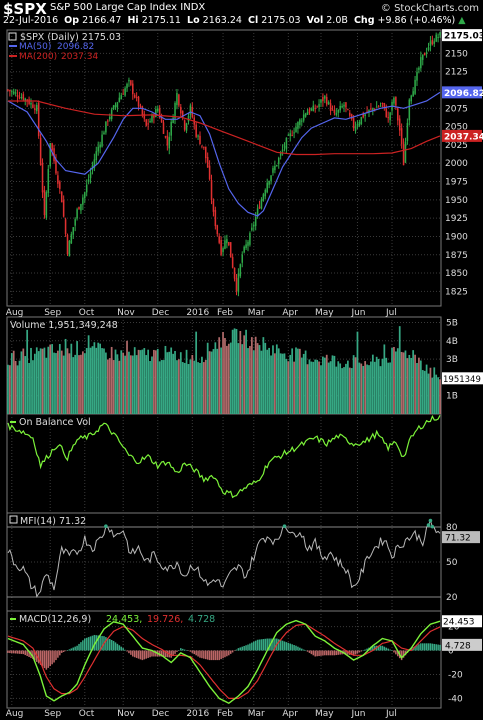 Image resolution: width=483 pixels, height=720 pixels. Describe the element at coordinates (461, 537) in the screenshot. I see `mfi-tag-bg` at that location.